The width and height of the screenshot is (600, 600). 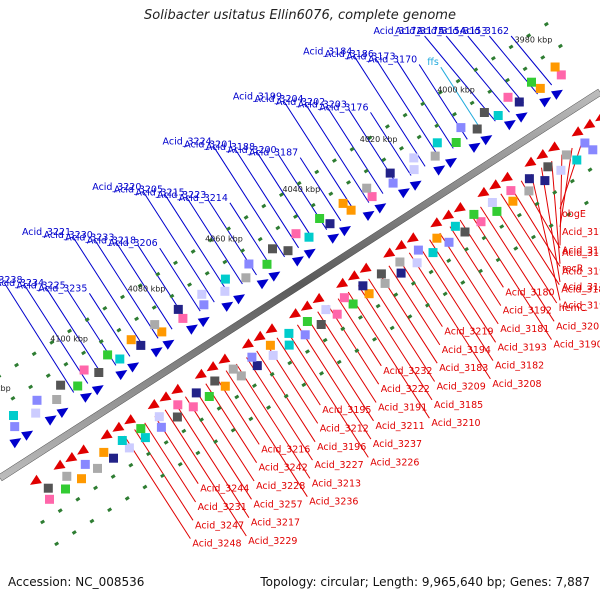 What do you see at coordinates (1, 277) in the screenshot?
I see `forward-gene-label: Acid_3241` at bounding box center [1, 277].